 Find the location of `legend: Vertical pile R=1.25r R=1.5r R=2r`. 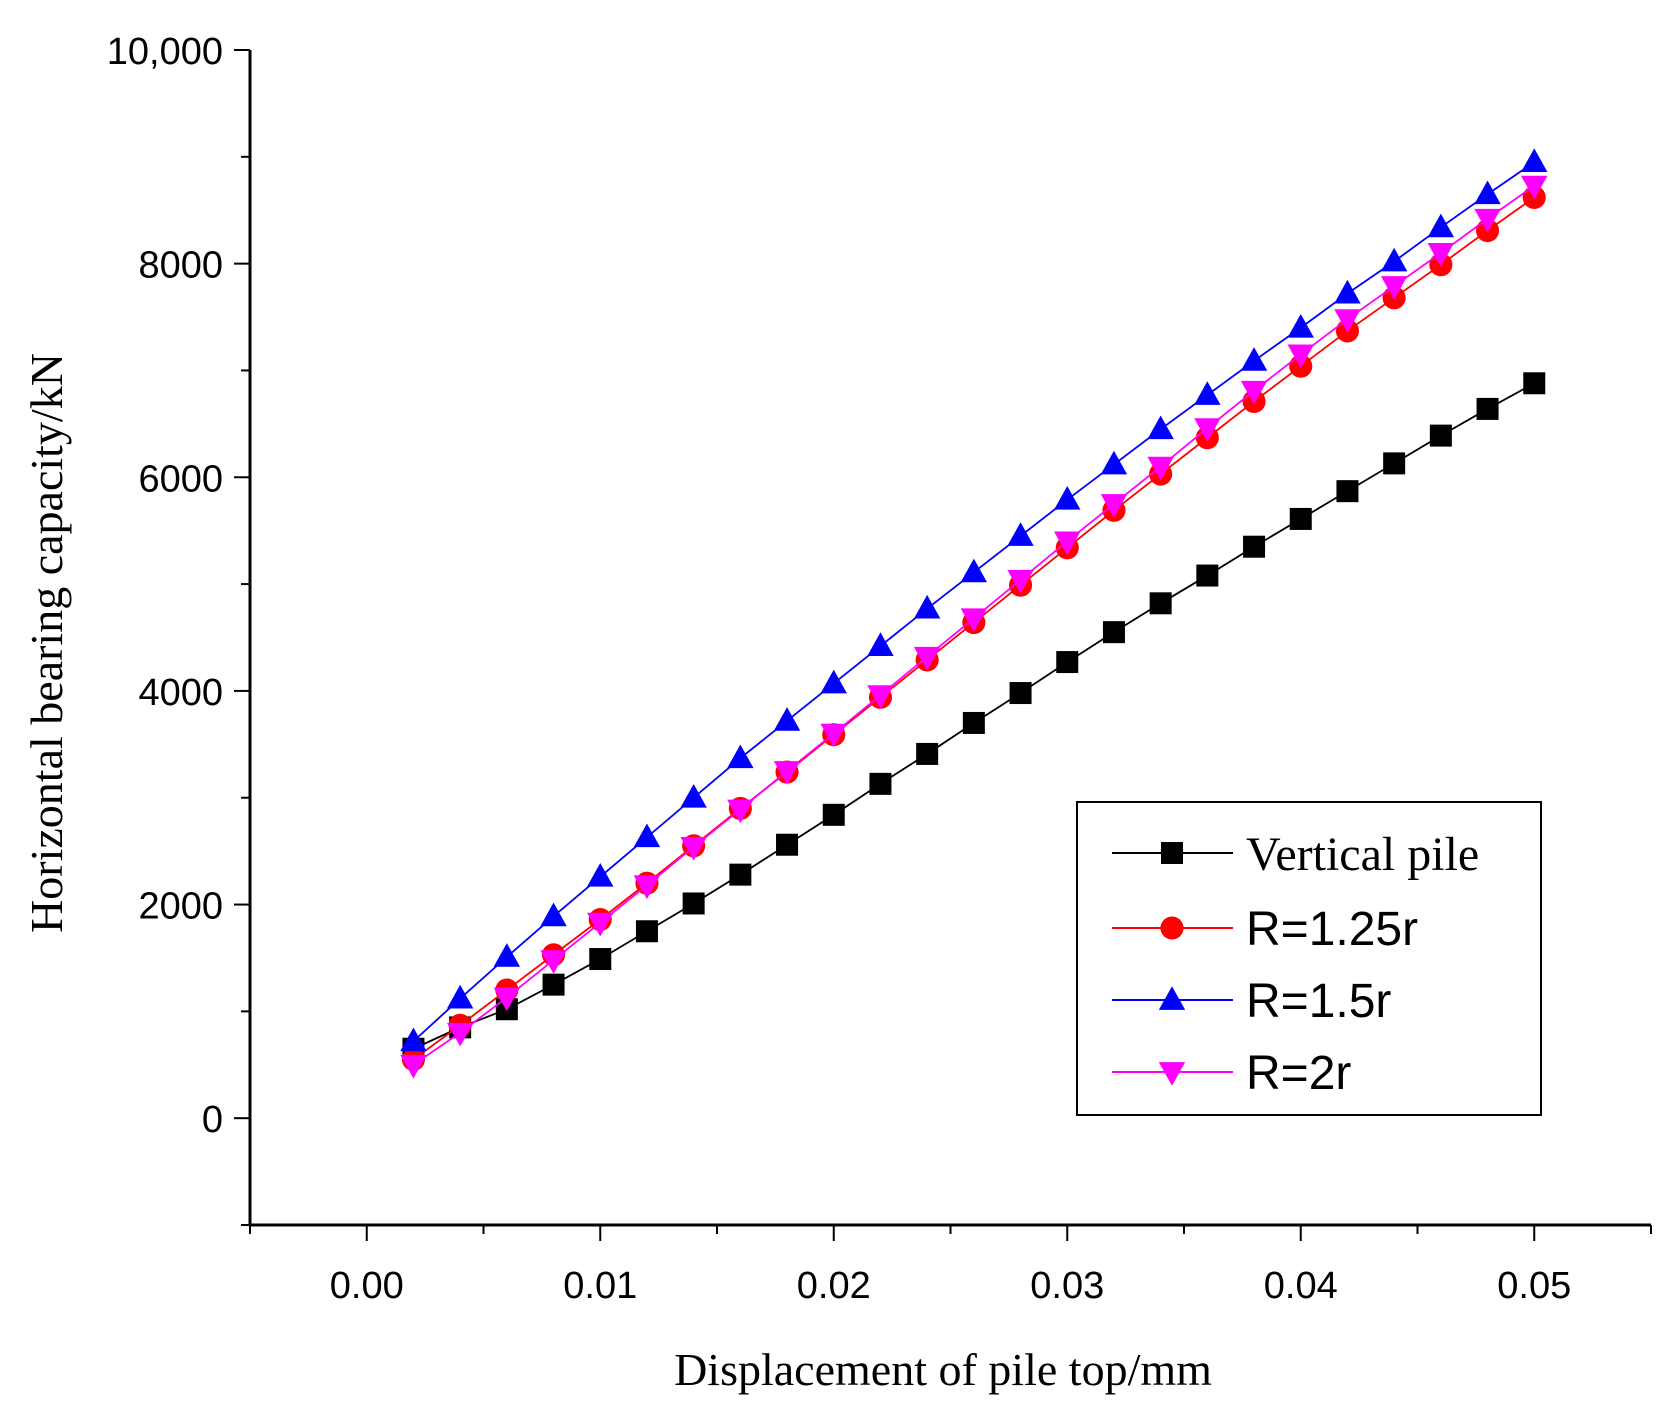

legend: Vertical pile R=1.25r R=1.5r R=2r is located at coordinates (1309, 958).